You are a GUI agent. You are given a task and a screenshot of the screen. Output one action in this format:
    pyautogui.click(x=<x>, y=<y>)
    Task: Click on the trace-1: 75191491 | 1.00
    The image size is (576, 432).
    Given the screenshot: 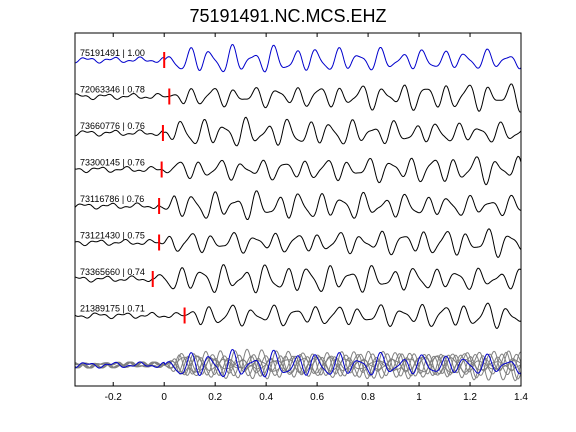 What is the action you would take?
    pyautogui.click(x=298, y=58)
    